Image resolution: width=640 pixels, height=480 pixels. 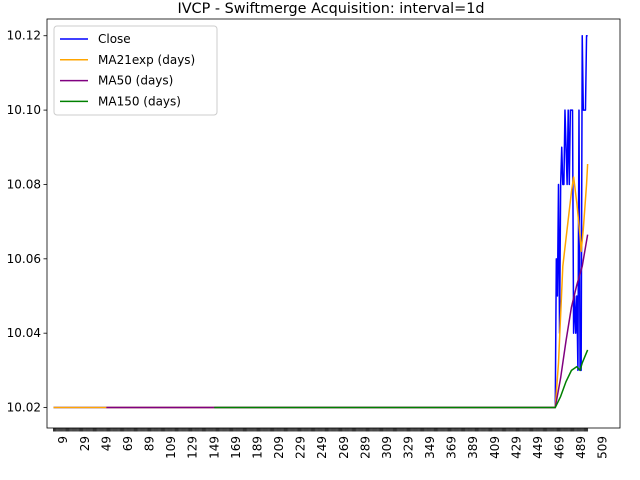 I want to click on x-tick-label: 149, so click(x=214, y=447).